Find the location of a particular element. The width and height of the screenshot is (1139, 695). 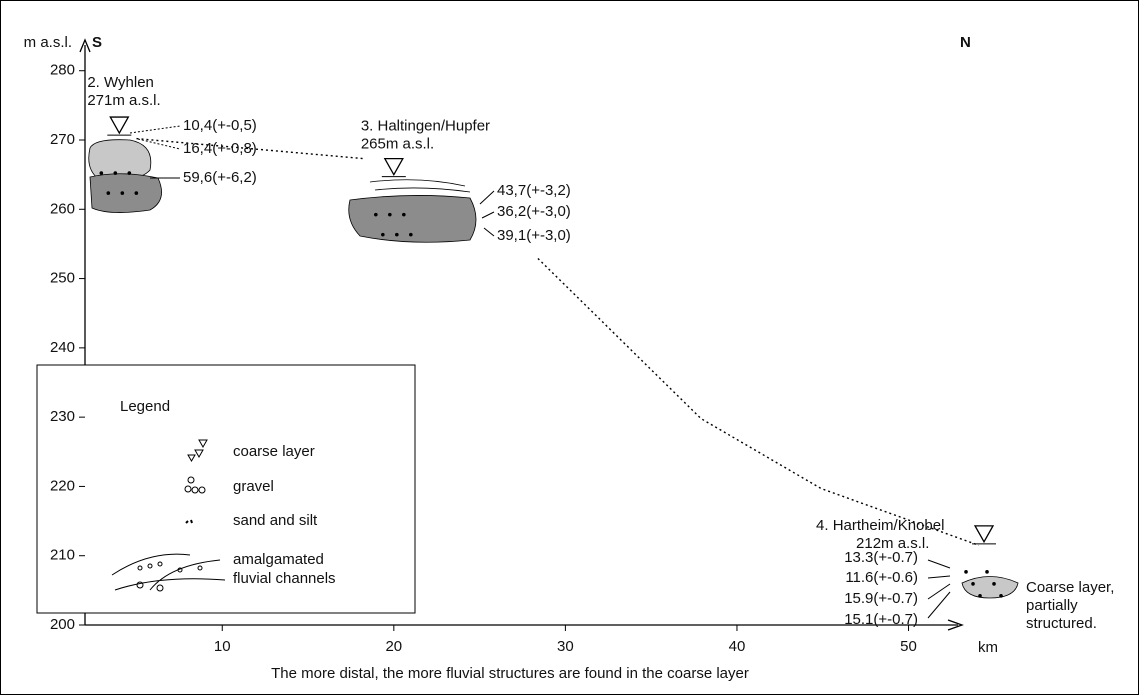

x-tick-label: 10 is located at coordinates (222, 646).